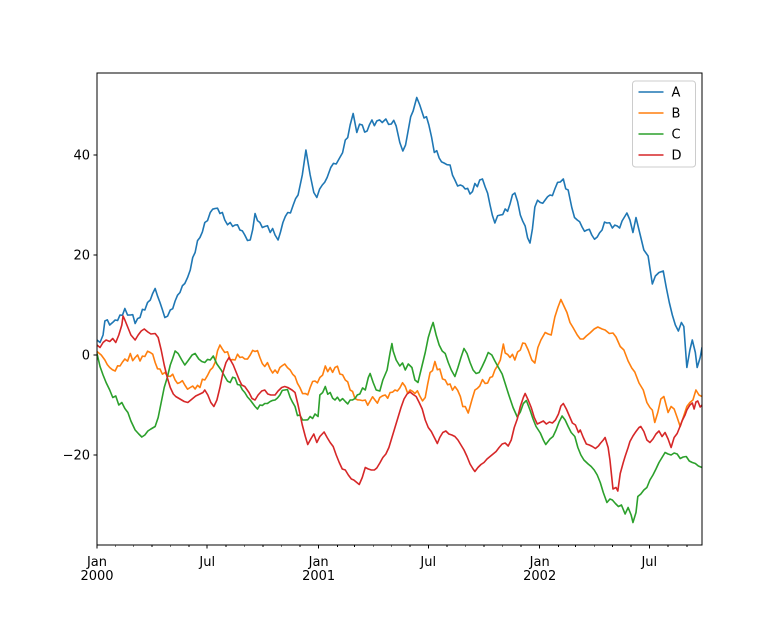 This screenshot has width=779, height=617. Describe the element at coordinates (676, 114) in the screenshot. I see `legend-label-B: B` at that location.